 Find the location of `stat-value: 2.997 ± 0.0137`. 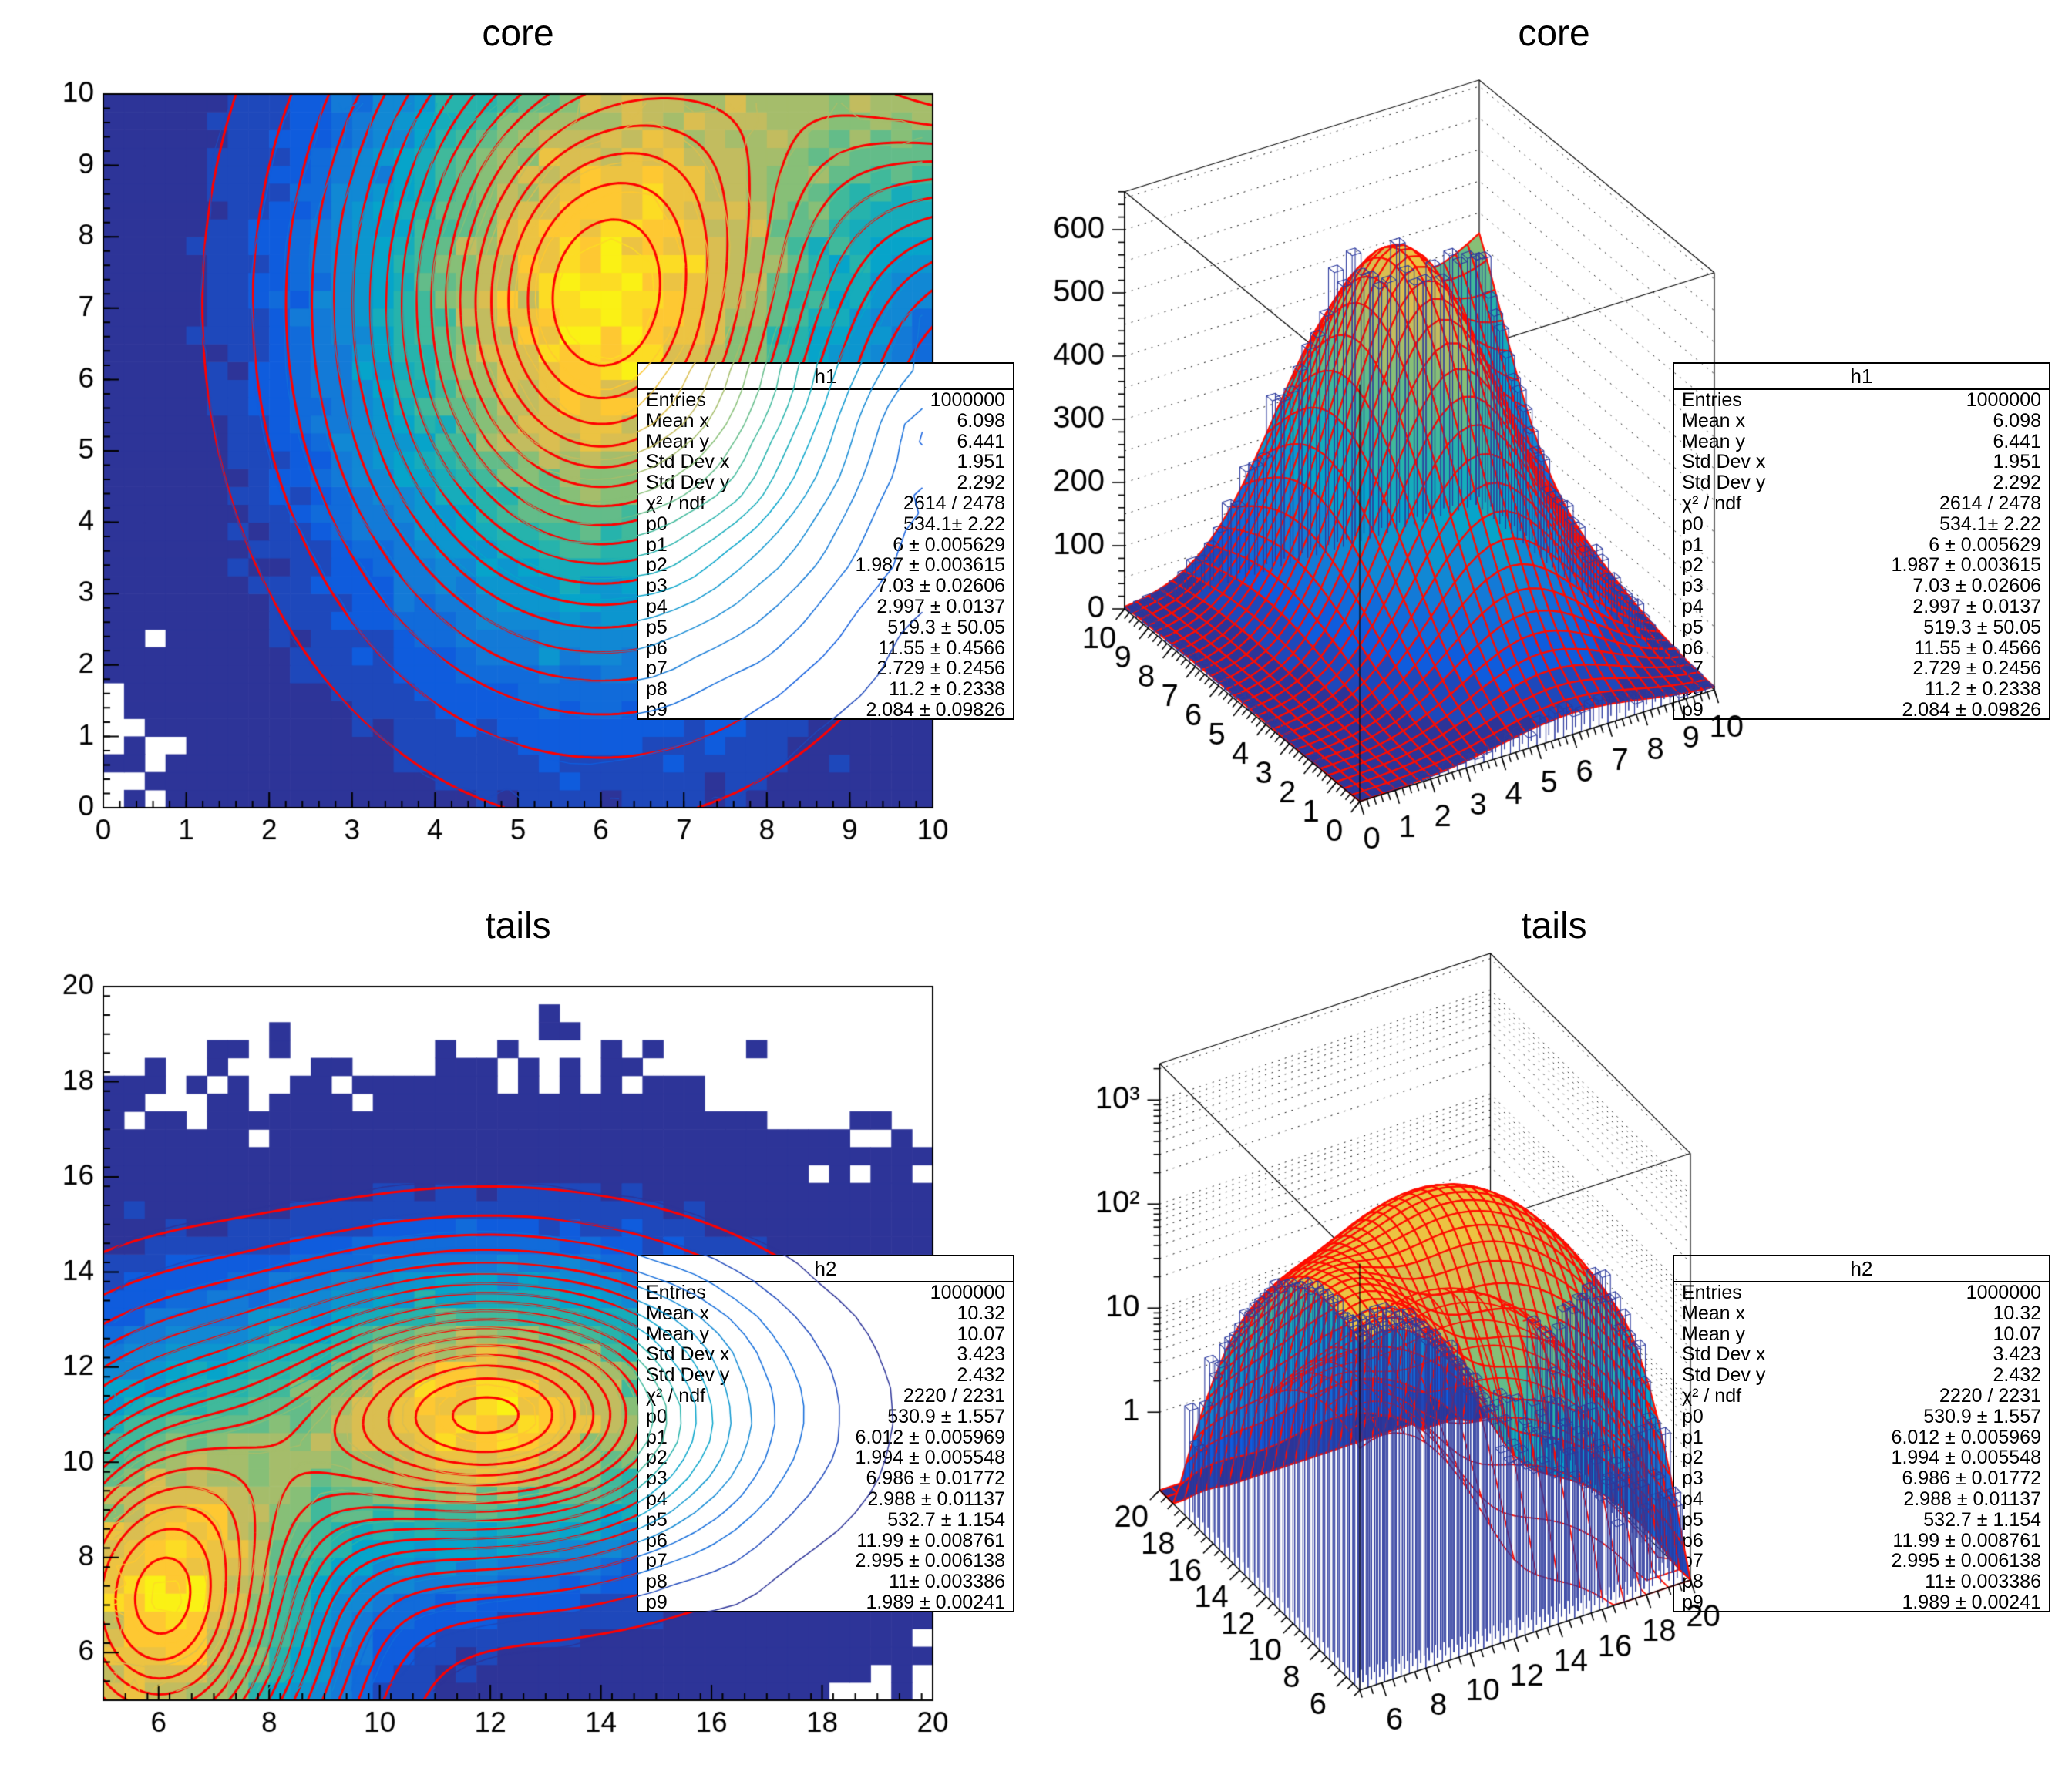

stat-value: 2.997 ± 0.0137 is located at coordinates (1977, 606).